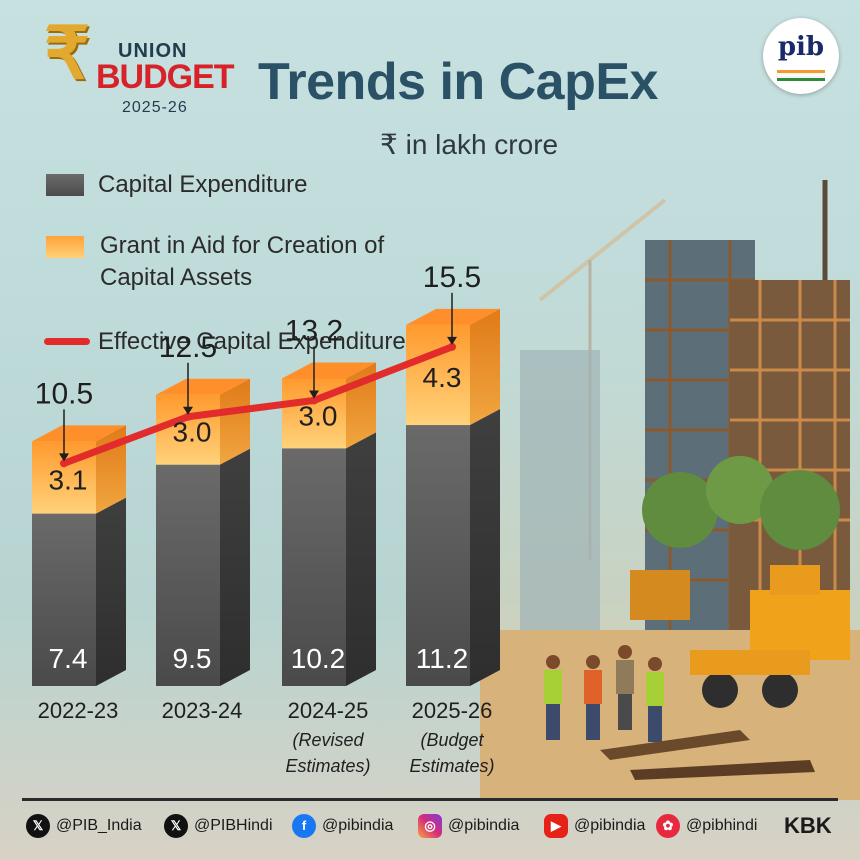  I want to click on footer-divider, so click(430, 799).